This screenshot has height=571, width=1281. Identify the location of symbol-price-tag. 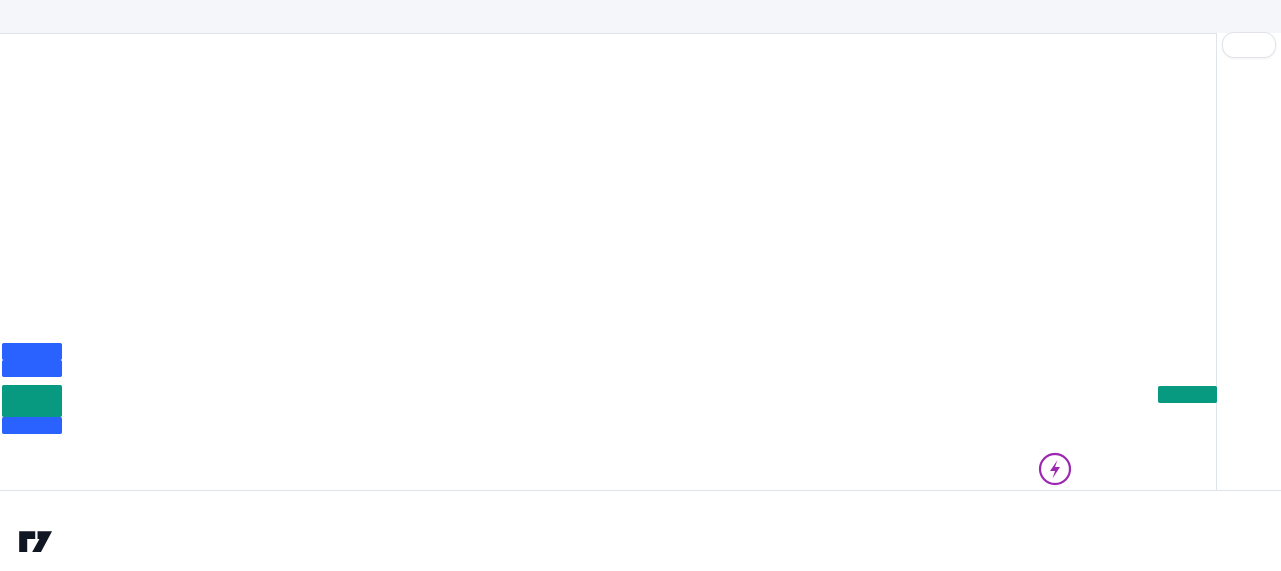
(1187, 394).